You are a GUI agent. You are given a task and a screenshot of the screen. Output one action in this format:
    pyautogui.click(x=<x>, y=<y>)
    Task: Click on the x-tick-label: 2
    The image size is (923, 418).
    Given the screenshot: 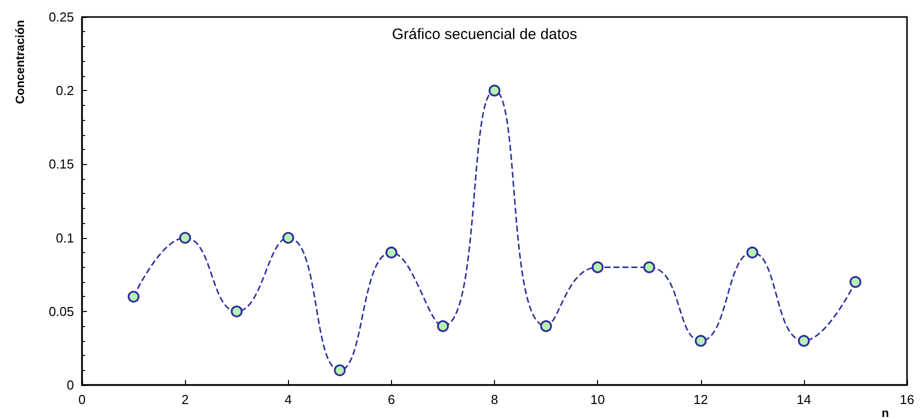 What is the action you would take?
    pyautogui.click(x=185, y=399)
    